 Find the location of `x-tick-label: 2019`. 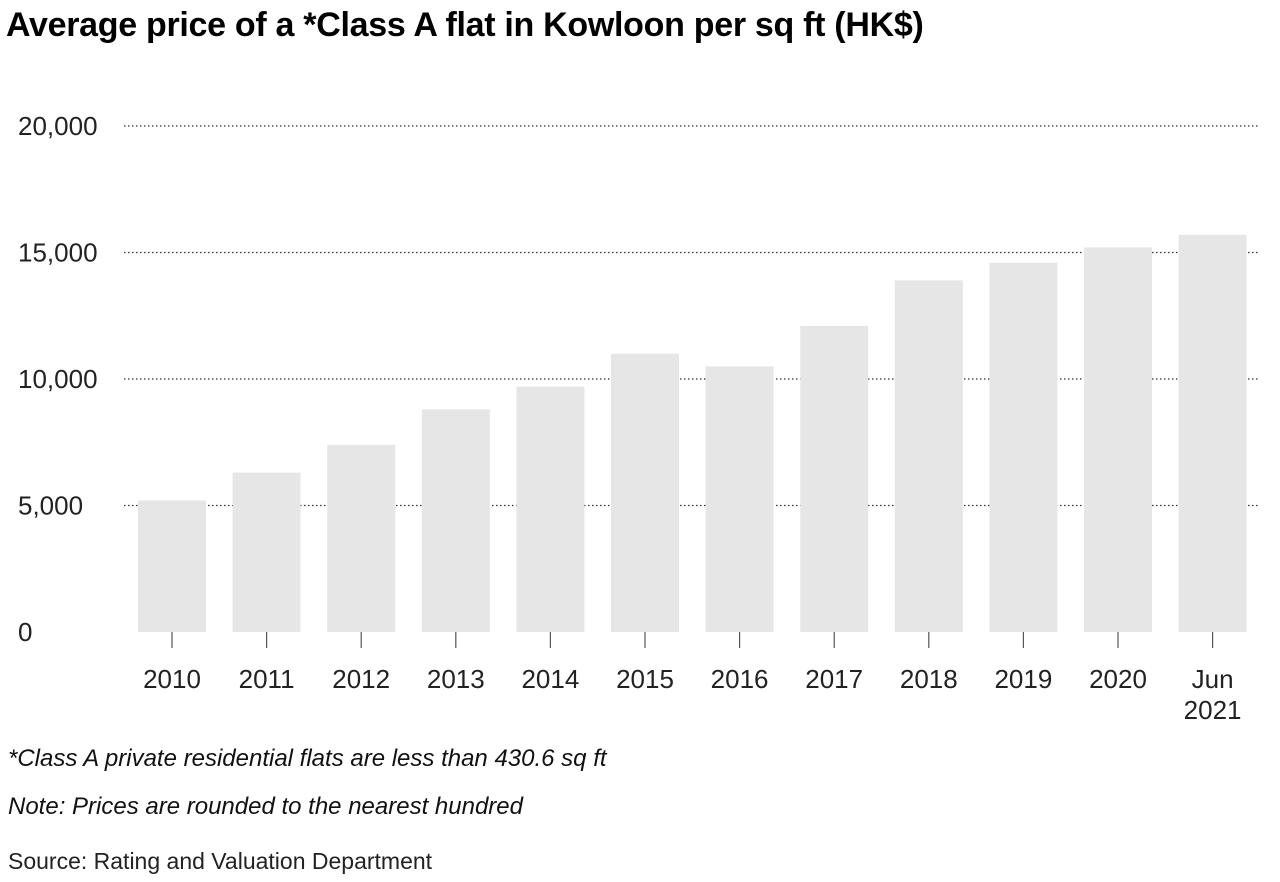

x-tick-label: 2019 is located at coordinates (1023, 679).